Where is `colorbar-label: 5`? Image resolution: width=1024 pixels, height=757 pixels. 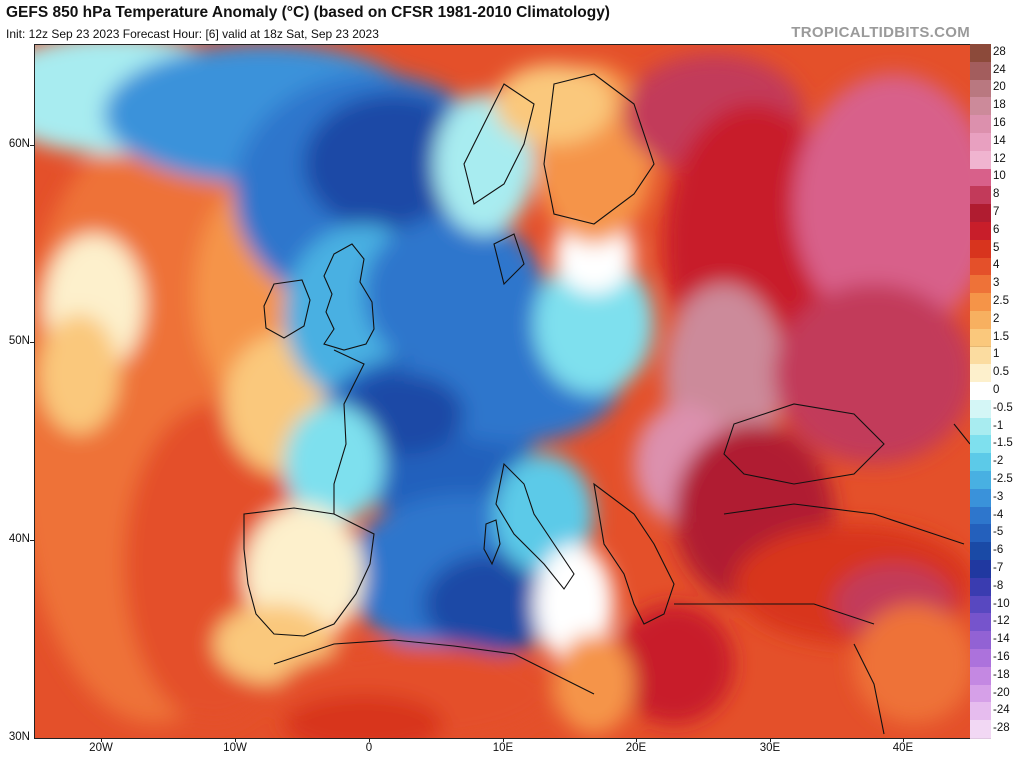 colorbar-label: 5 is located at coordinates (996, 247).